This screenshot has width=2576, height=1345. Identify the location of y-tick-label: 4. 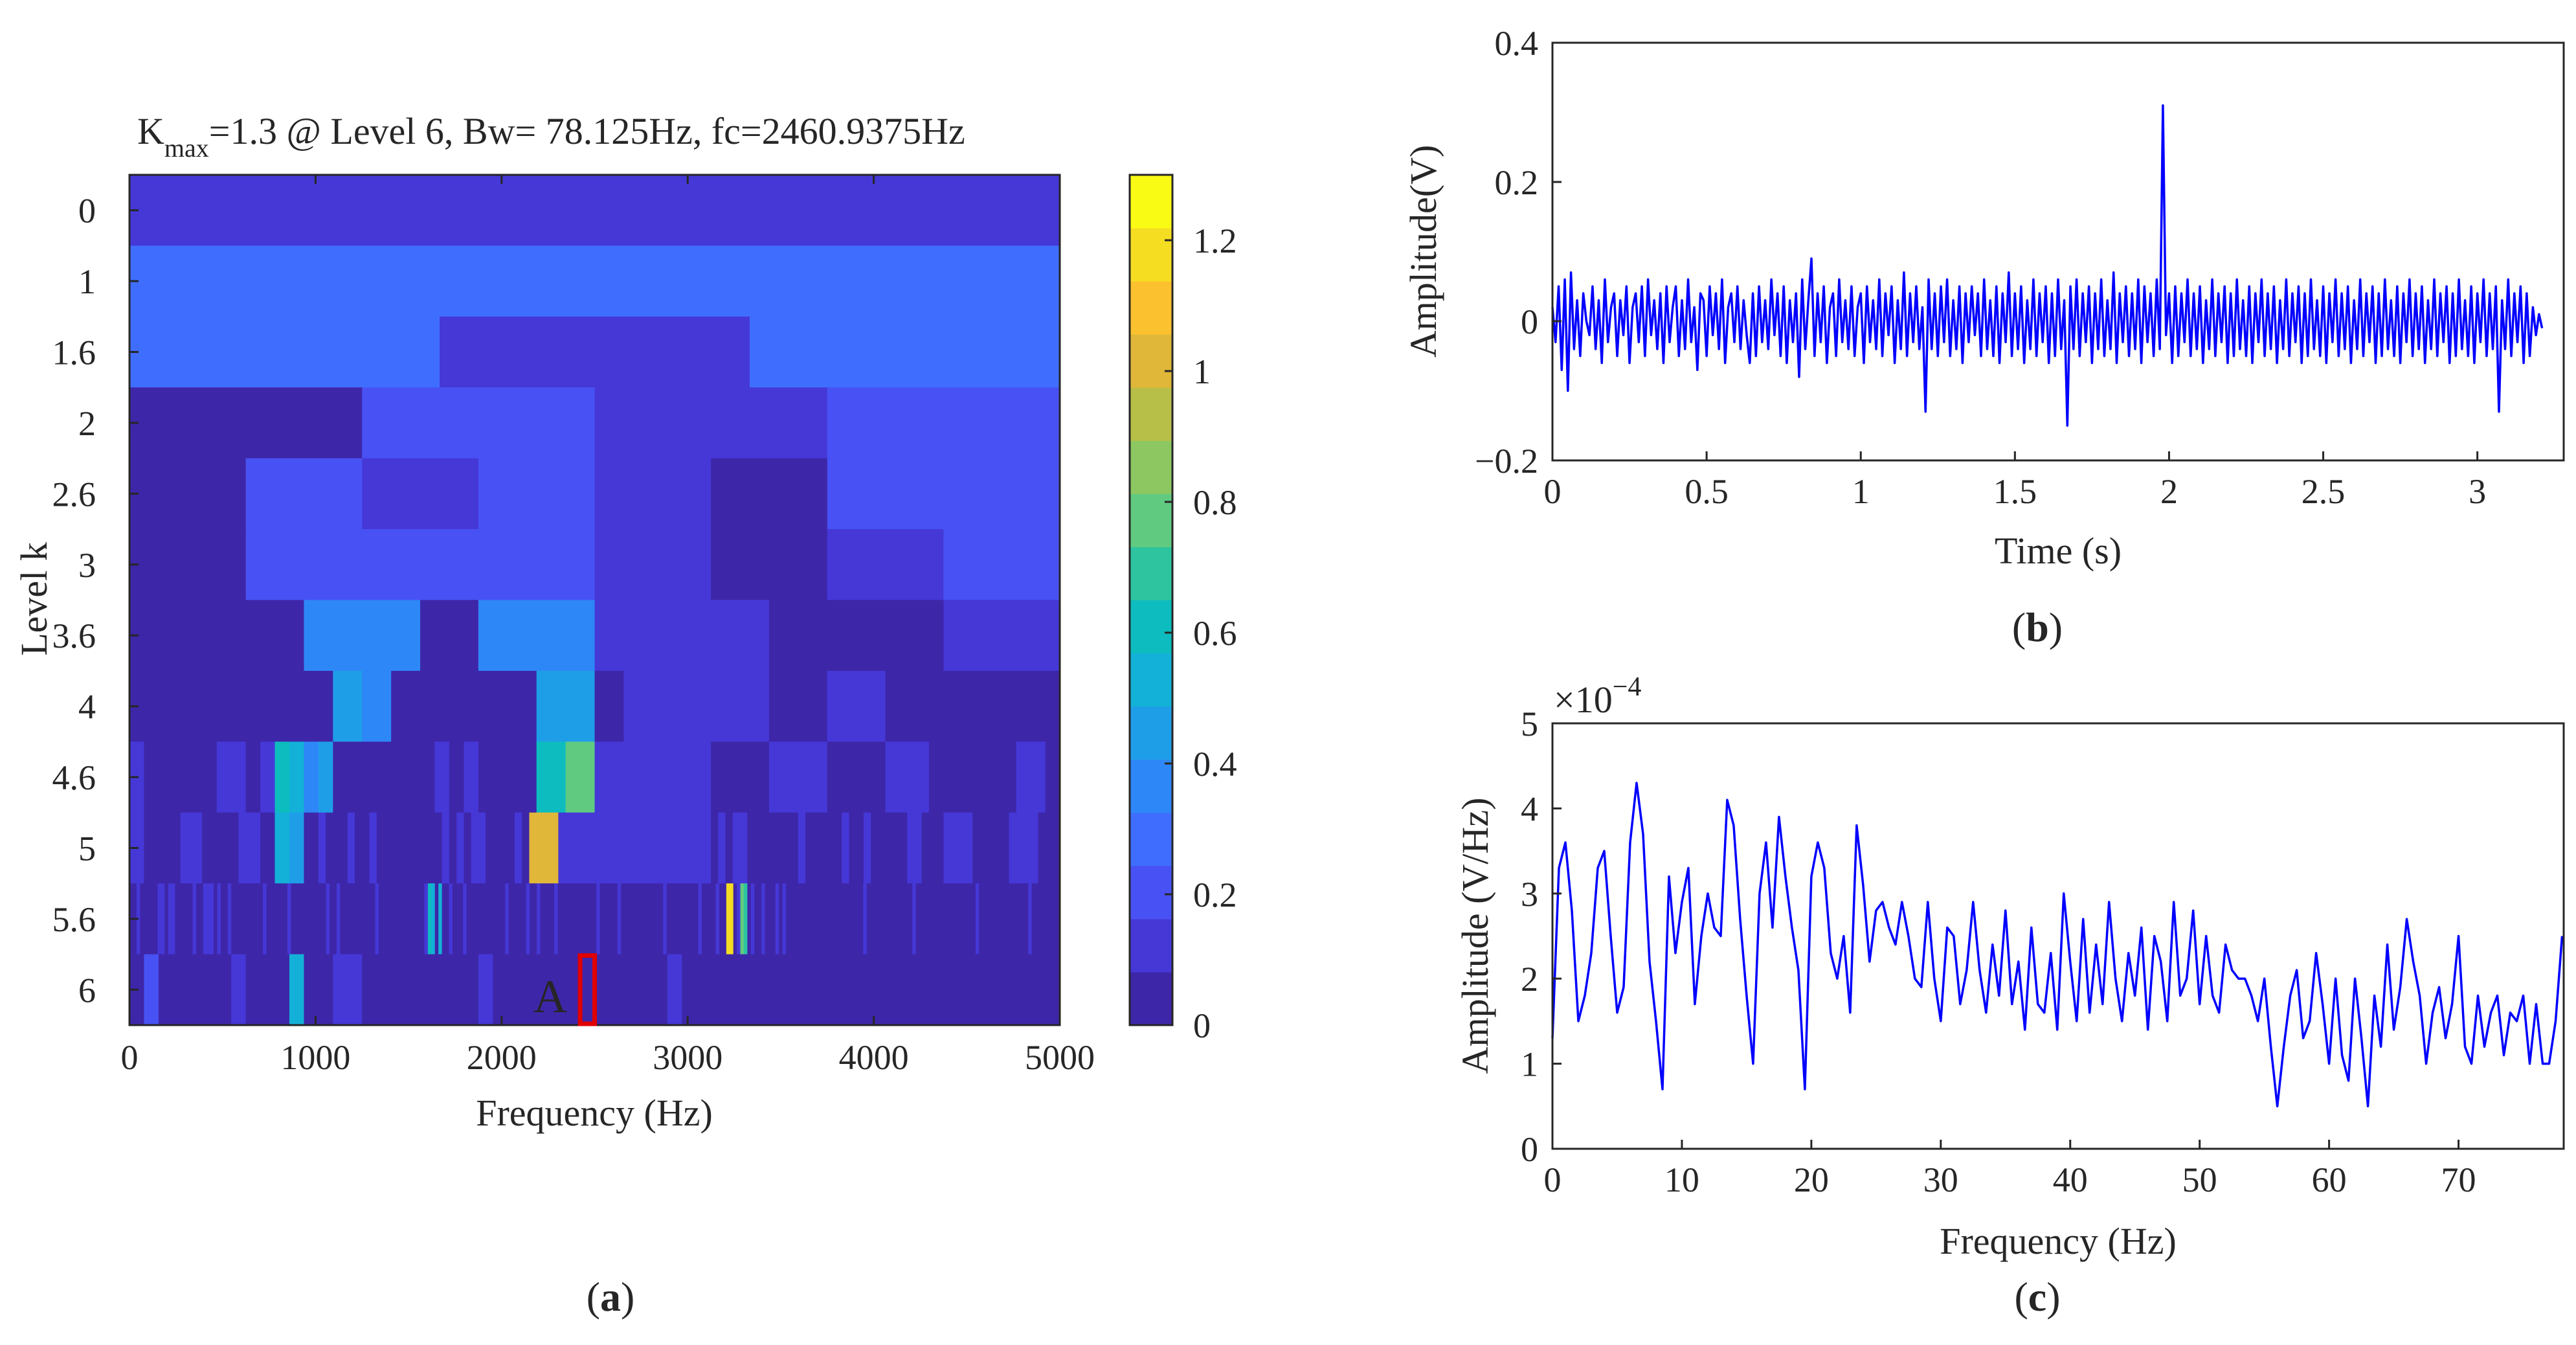
(87, 707).